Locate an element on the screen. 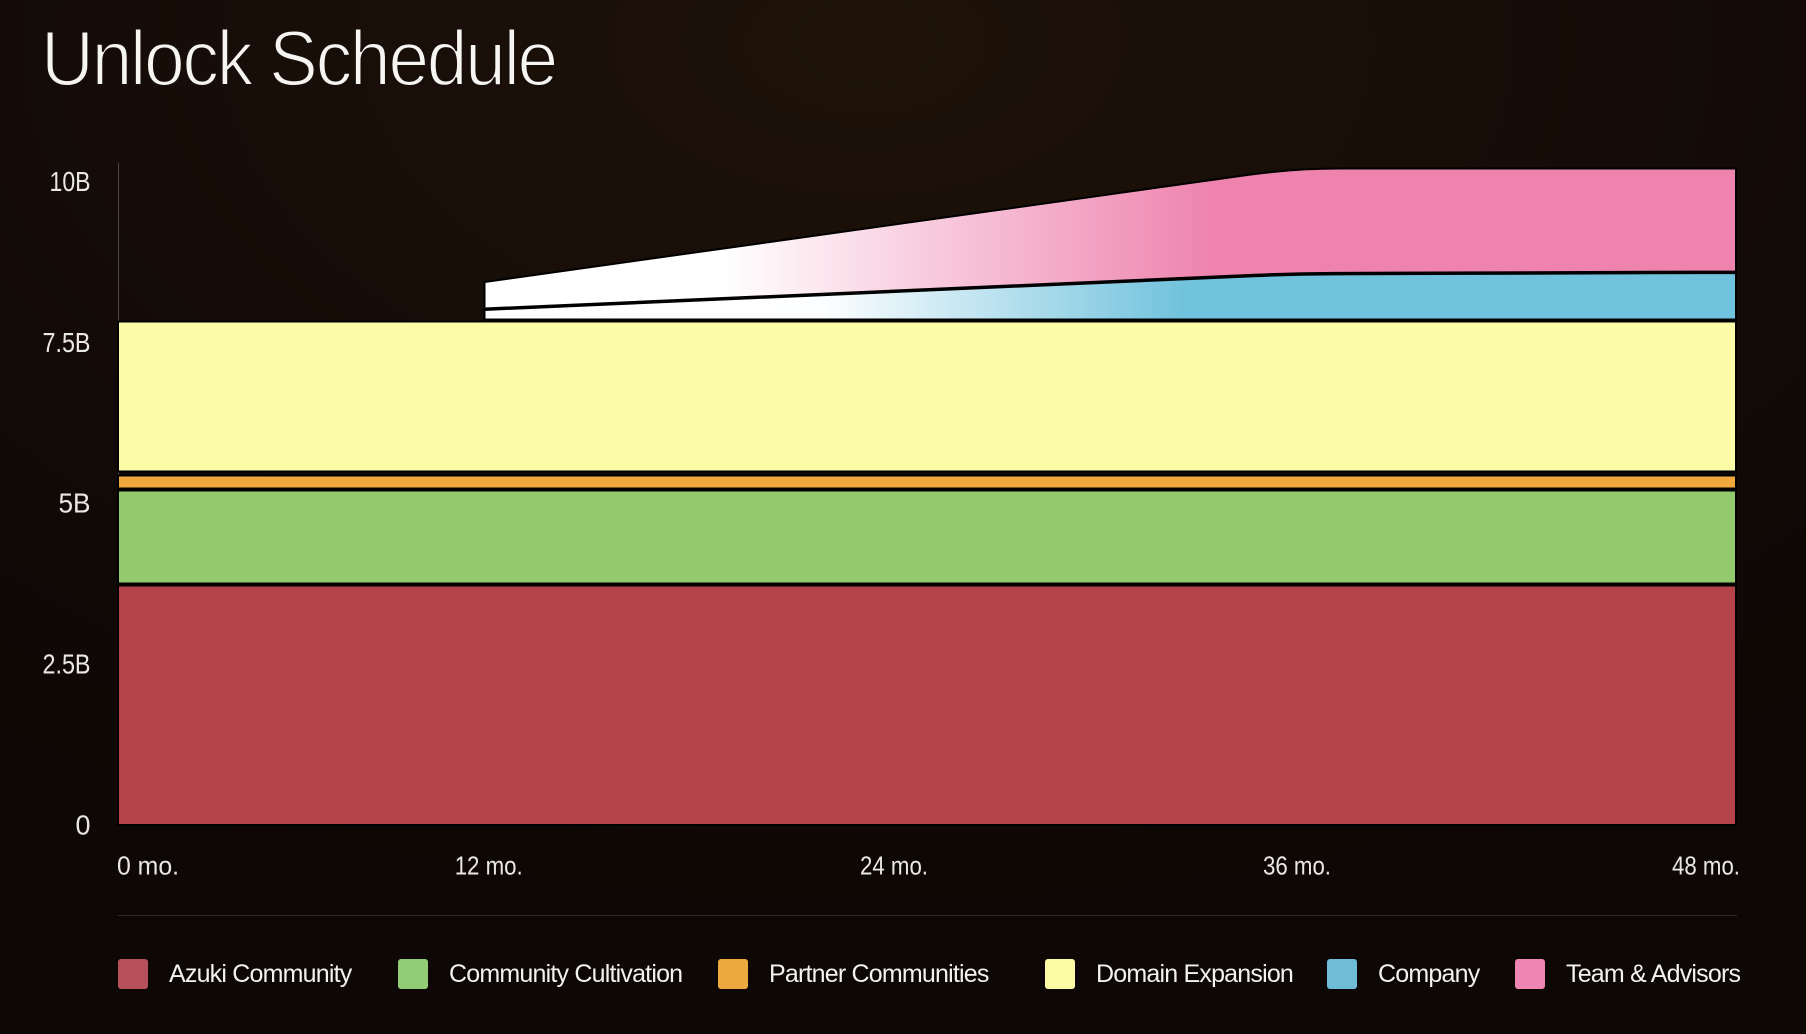 This screenshot has width=1806, height=1034. svg-text: 0 mo. is located at coordinates (148, 866).